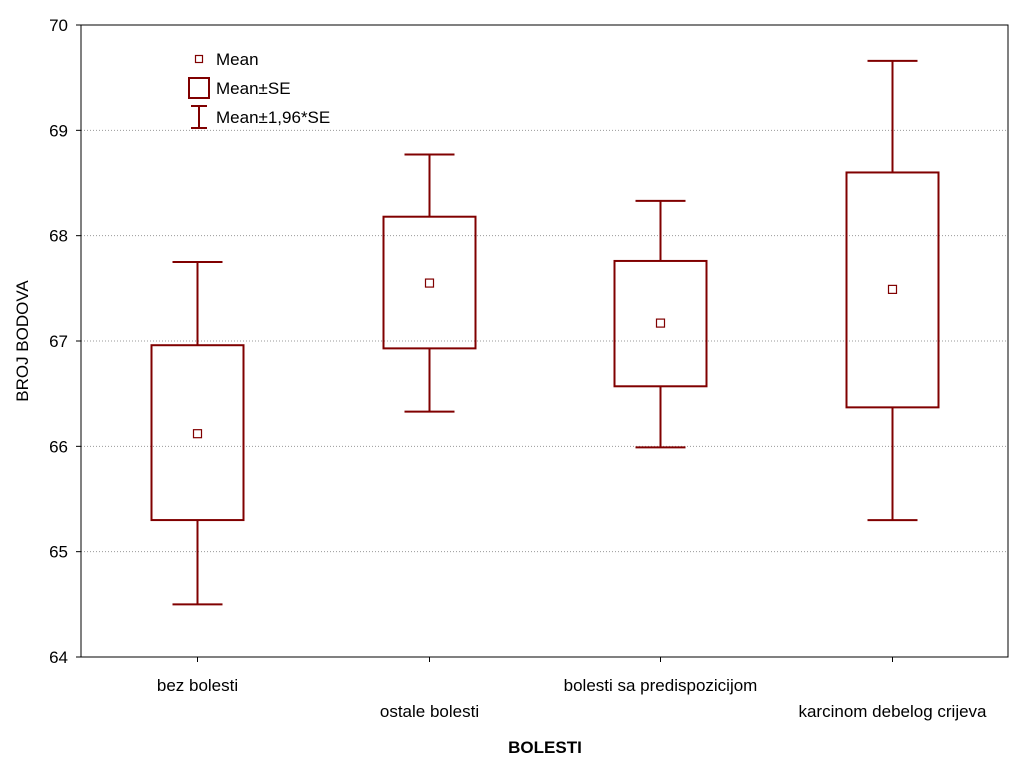  Describe the element at coordinates (545, 747) in the screenshot. I see `x-axis-title: BOLESTI` at that location.